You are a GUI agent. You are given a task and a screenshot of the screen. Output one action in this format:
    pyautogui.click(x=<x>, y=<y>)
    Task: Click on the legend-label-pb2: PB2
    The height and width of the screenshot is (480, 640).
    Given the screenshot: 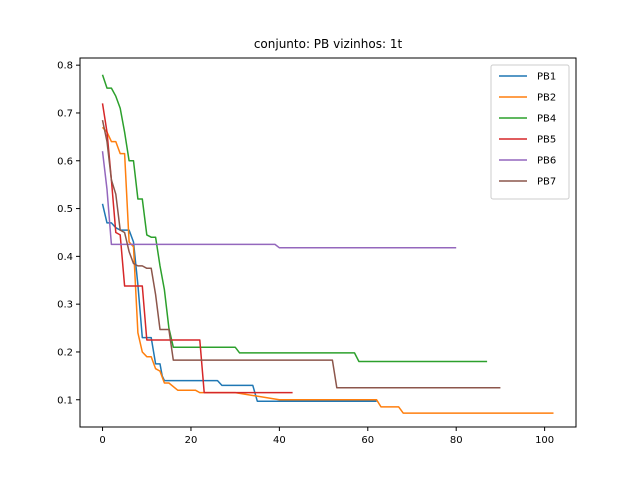 What is the action you would take?
    pyautogui.click(x=546, y=98)
    